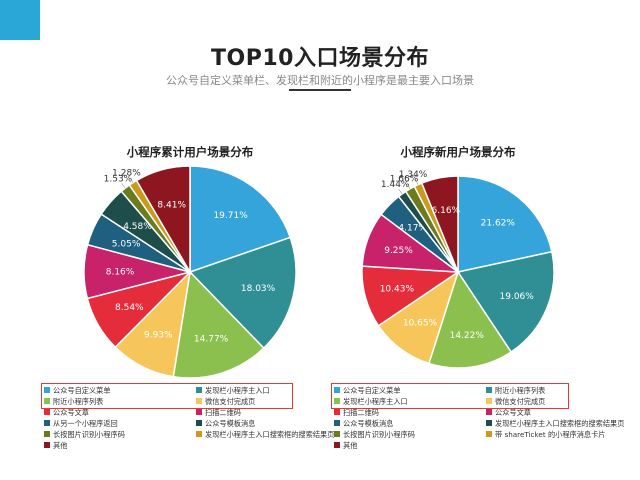 Image resolution: width=640 pixels, height=480 pixels. What do you see at coordinates (137, 227) in the screenshot?
I see `pie-0-label-7: 4.58%` at bounding box center [137, 227].